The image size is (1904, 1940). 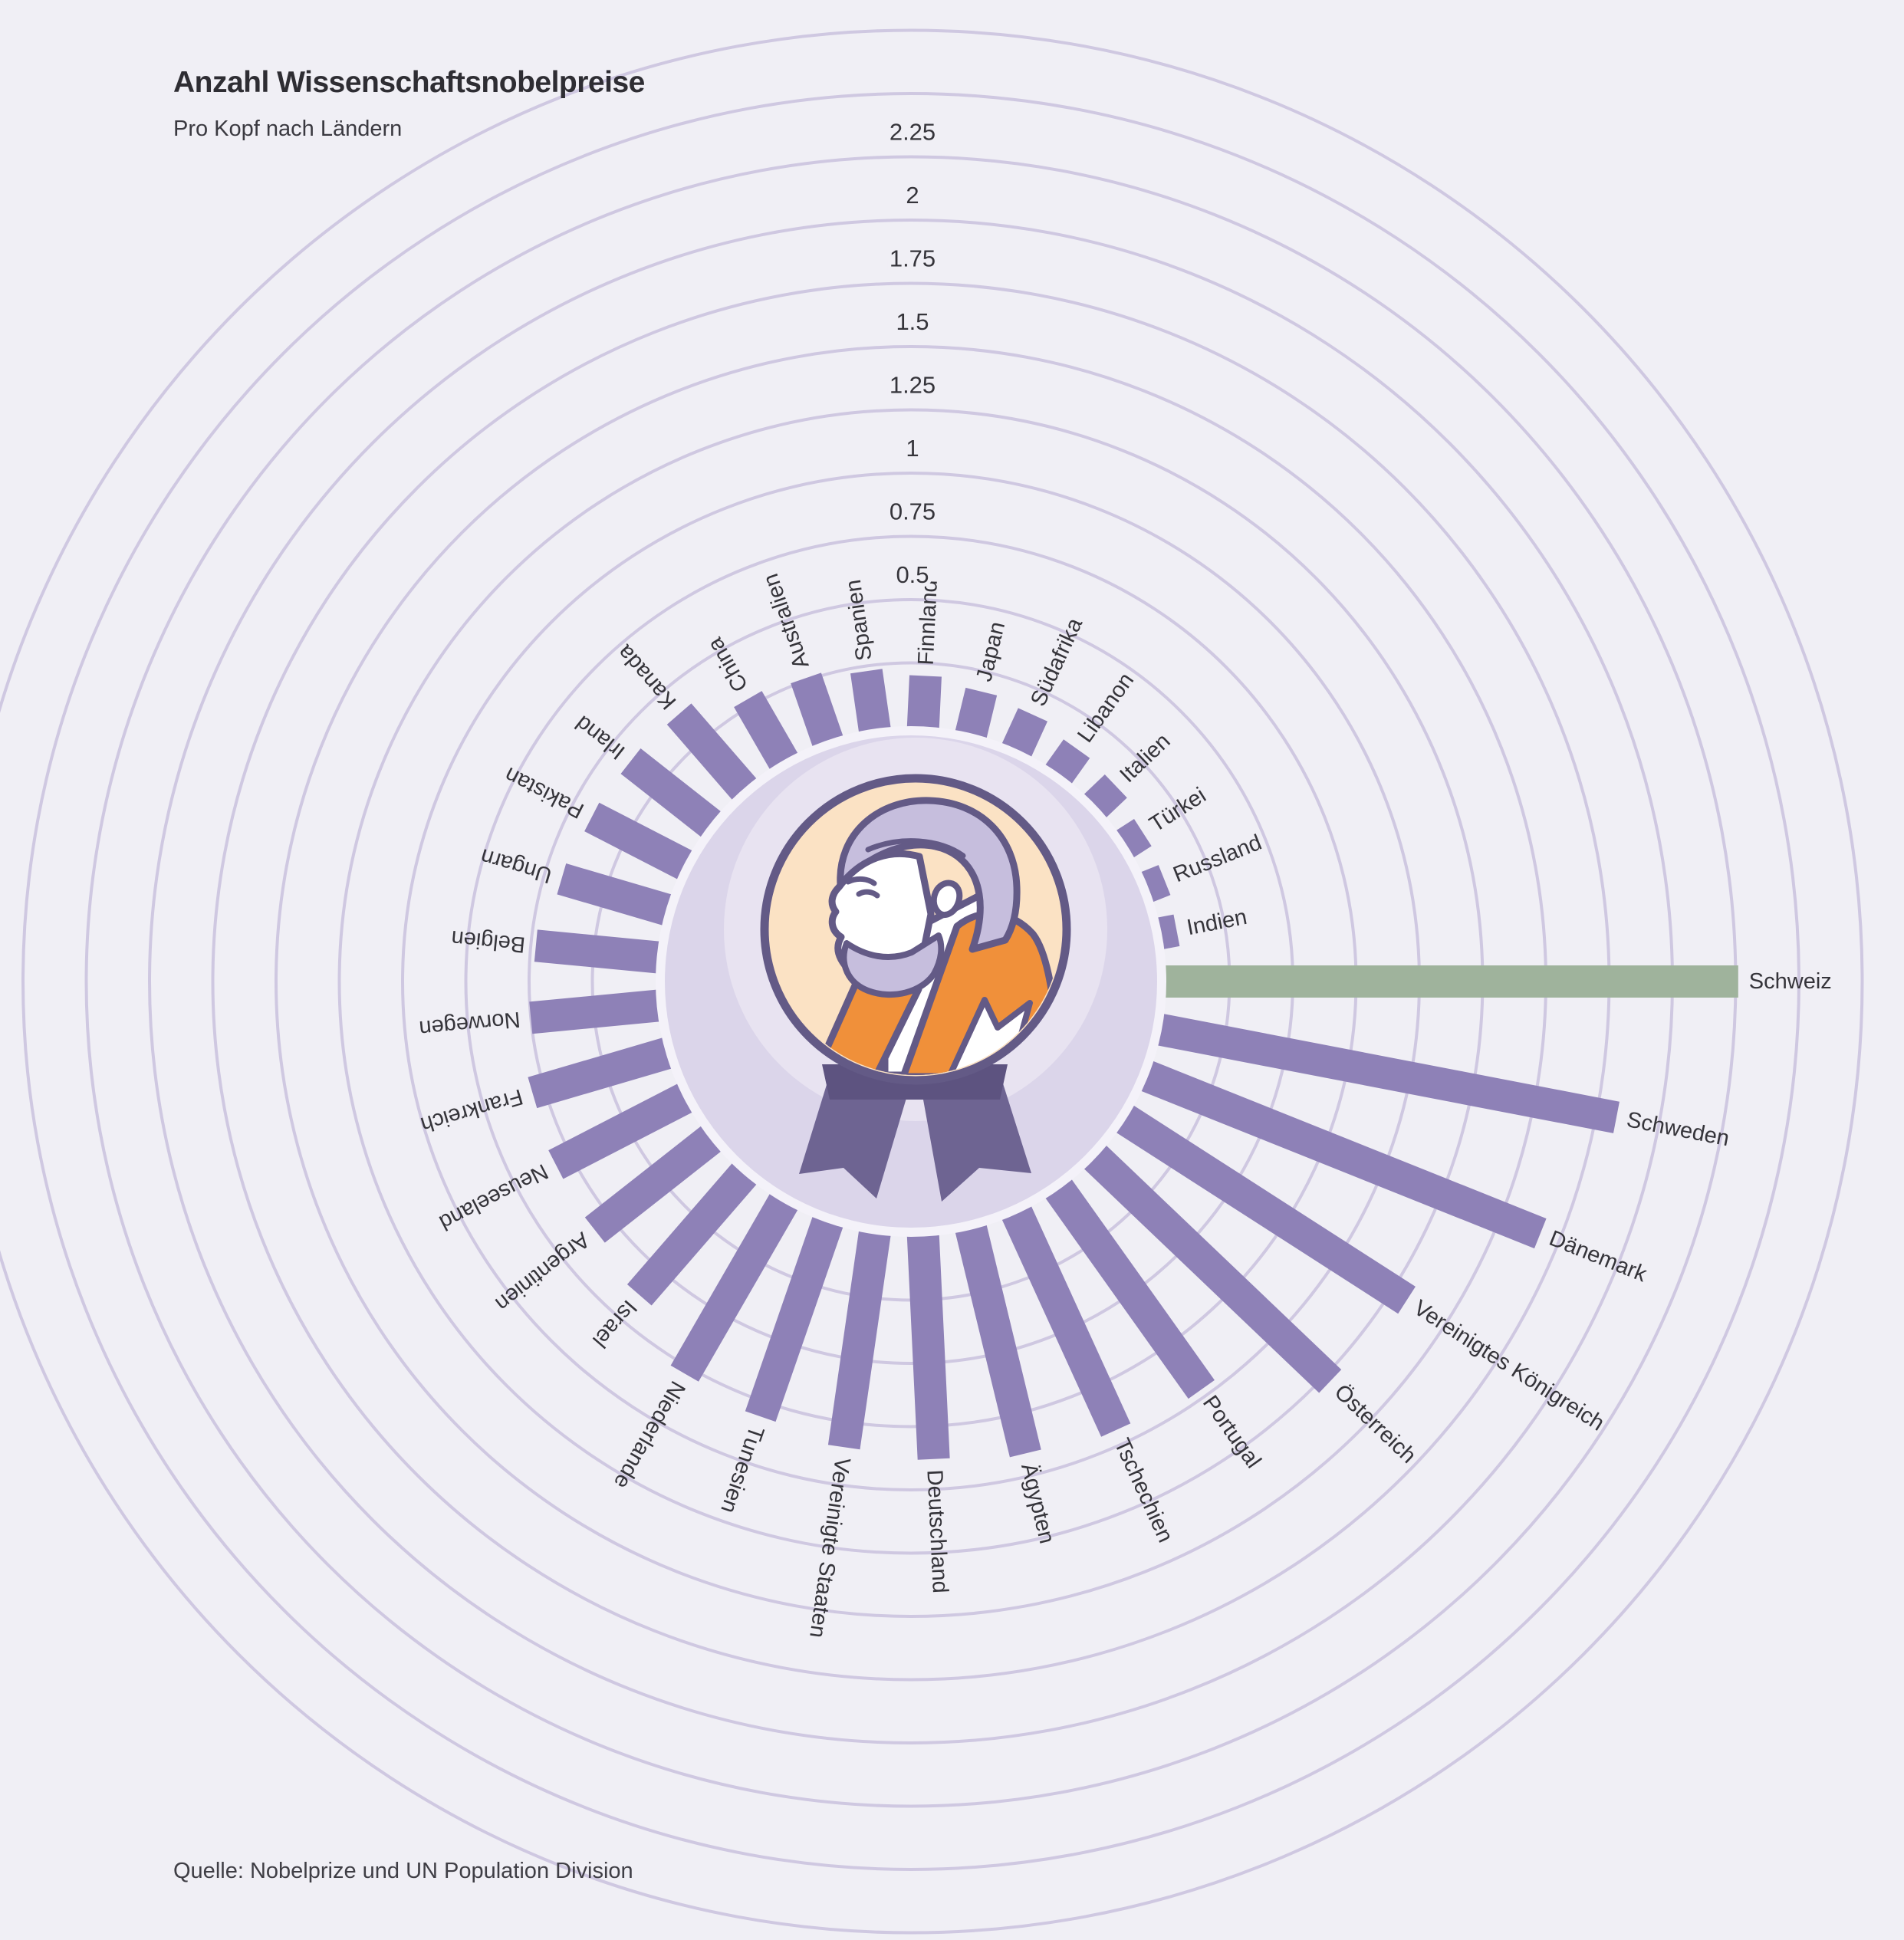 I want to click on bar-group-deutschland: Deutschland, so click(x=929, y=1402).